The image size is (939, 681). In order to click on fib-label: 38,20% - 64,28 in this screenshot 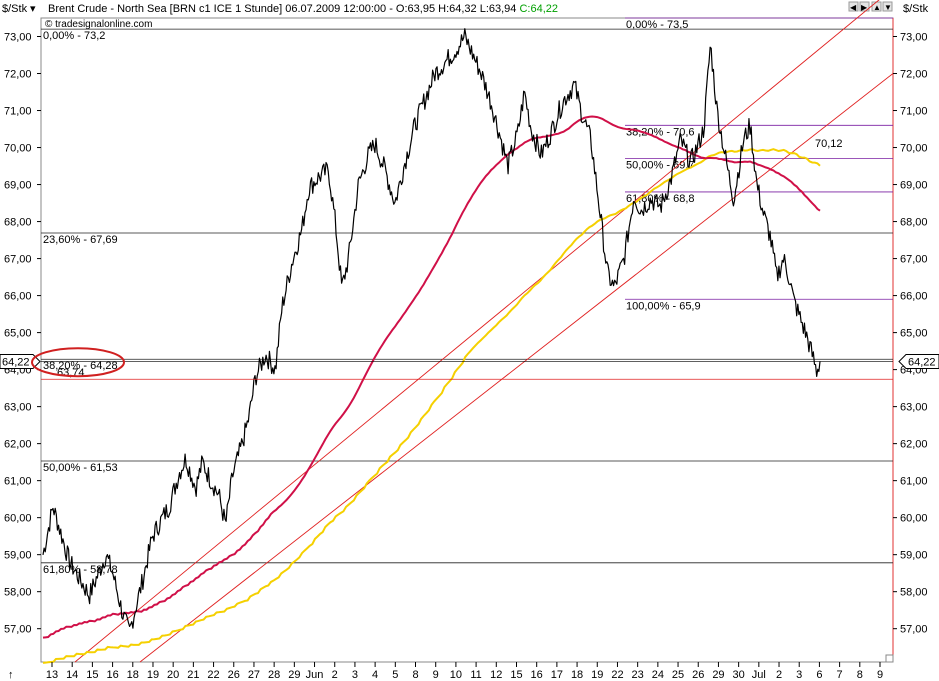, I will do `click(80, 366)`.